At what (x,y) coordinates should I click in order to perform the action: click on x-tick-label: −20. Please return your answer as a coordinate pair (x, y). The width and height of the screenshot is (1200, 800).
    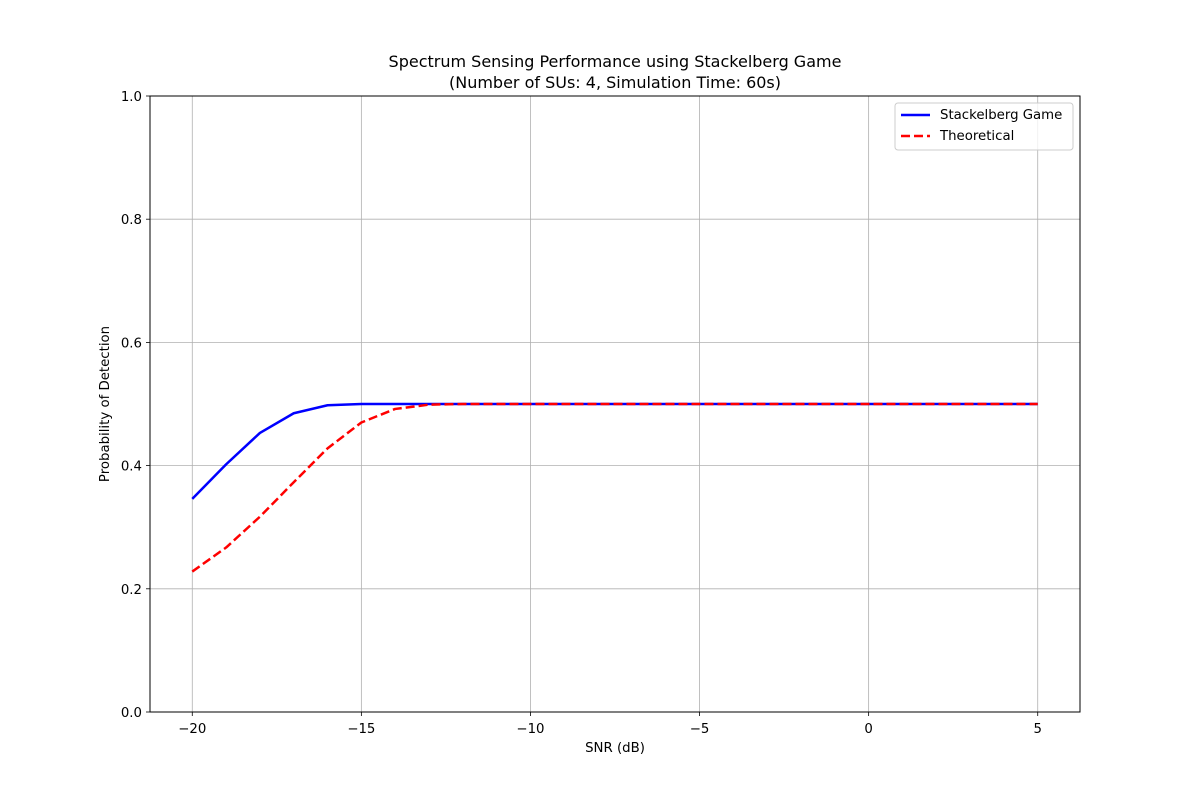
    Looking at the image, I should click on (192, 729).